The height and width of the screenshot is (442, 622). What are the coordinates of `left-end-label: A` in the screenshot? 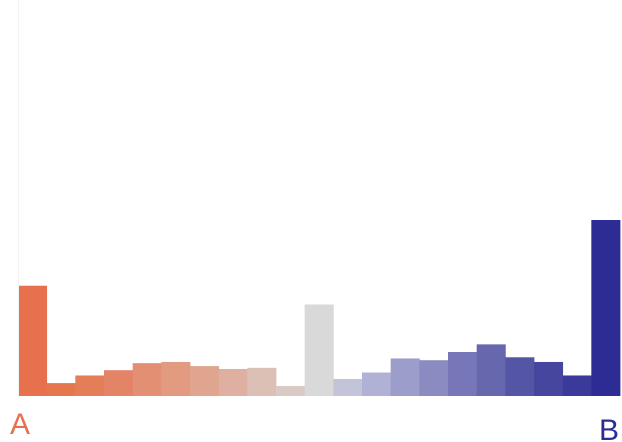 It's located at (20, 424).